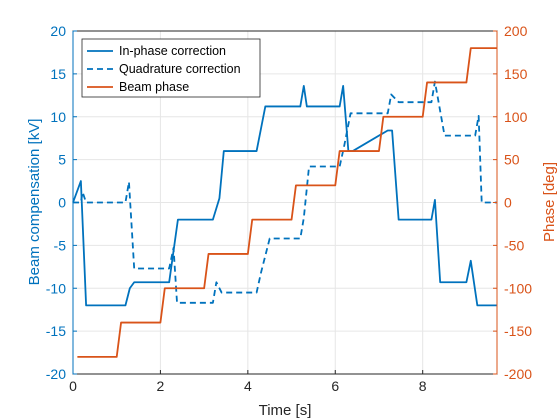  I want to click on right-y-axis-label: Phase [deg], so click(549, 202).